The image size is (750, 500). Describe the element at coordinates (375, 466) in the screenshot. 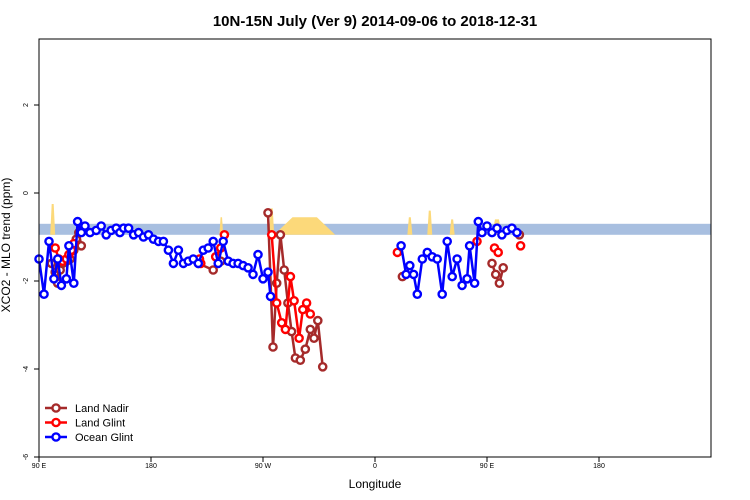

I see `x-tick-label: 0` at that location.